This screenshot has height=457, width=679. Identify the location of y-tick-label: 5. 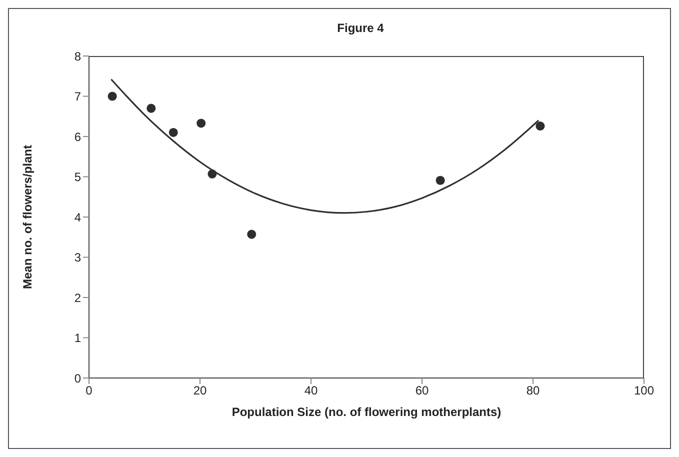
(78, 177).